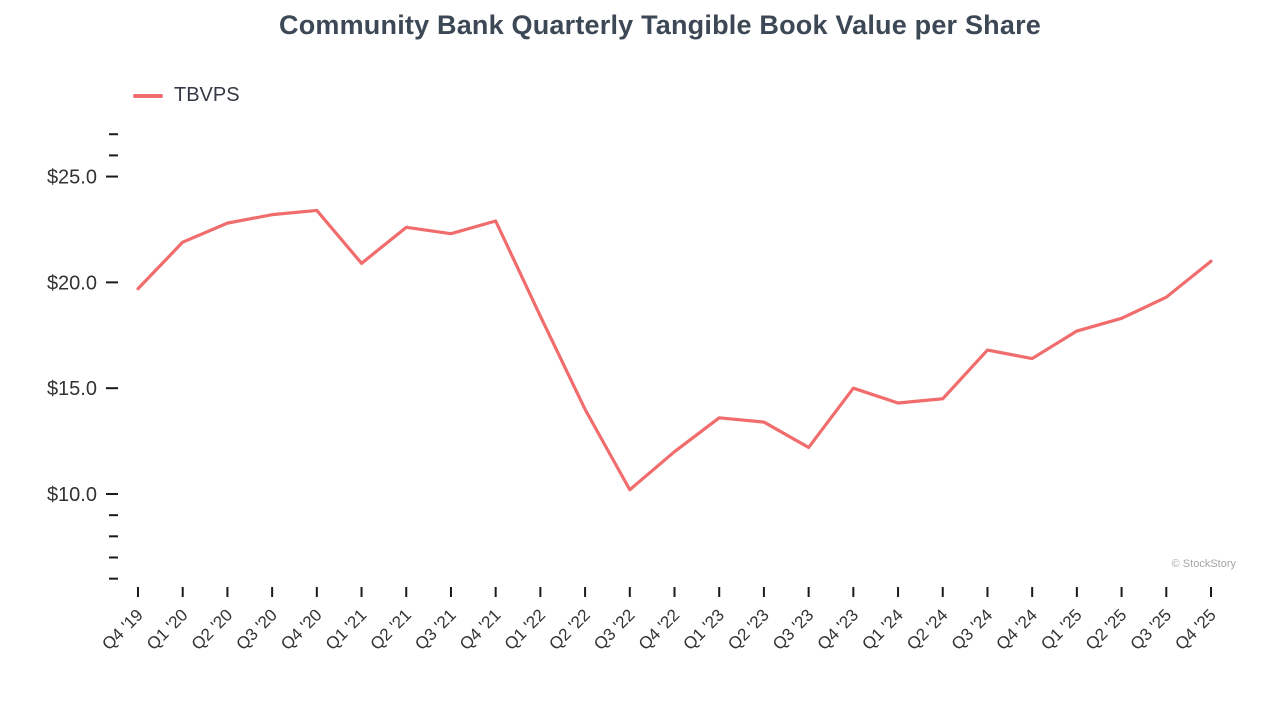  Describe the element at coordinates (72, 283) in the screenshot. I see `y-axis-label: $20.0` at that location.